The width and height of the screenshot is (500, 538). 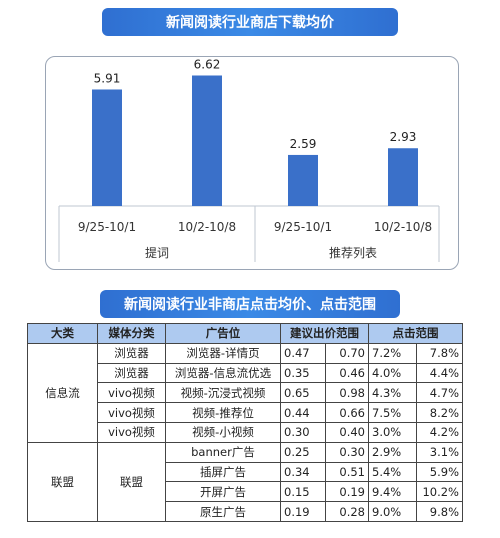 I want to click on bid-min-cell: 0.44, so click(x=303, y=412).